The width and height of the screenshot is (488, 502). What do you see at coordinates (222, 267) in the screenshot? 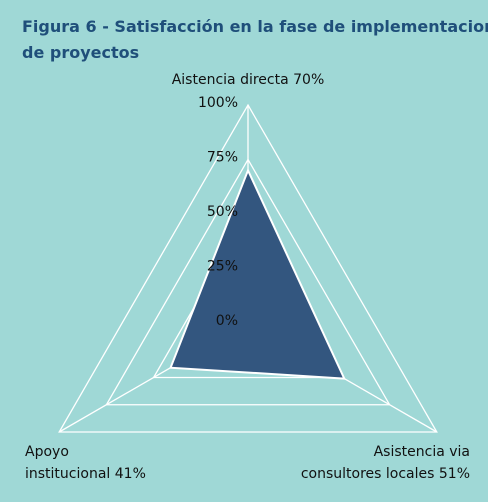
I see `y-tick-label: 25%` at bounding box center [222, 267].